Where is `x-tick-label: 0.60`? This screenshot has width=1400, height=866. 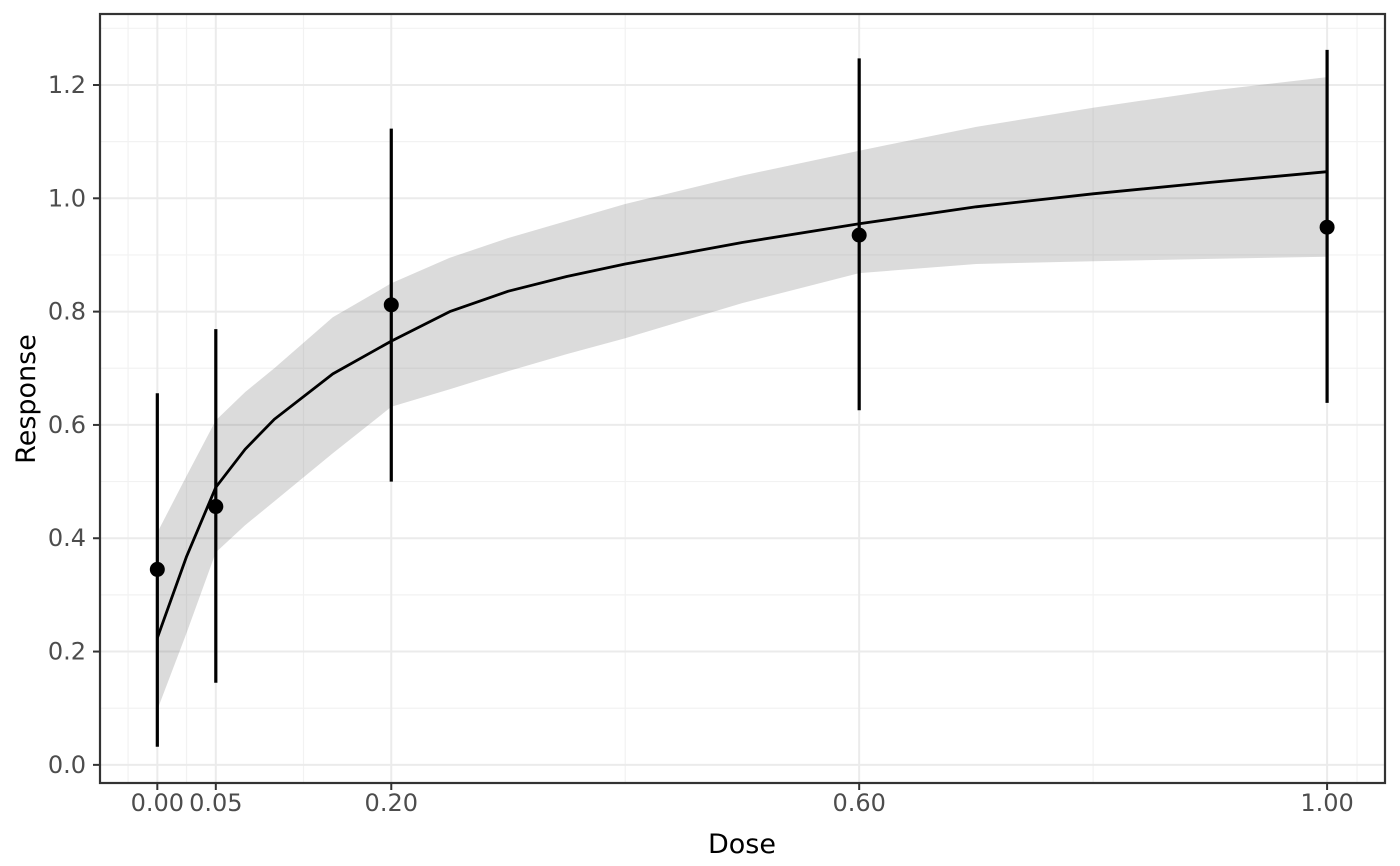 x-tick-label: 0.60 is located at coordinates (858, 803).